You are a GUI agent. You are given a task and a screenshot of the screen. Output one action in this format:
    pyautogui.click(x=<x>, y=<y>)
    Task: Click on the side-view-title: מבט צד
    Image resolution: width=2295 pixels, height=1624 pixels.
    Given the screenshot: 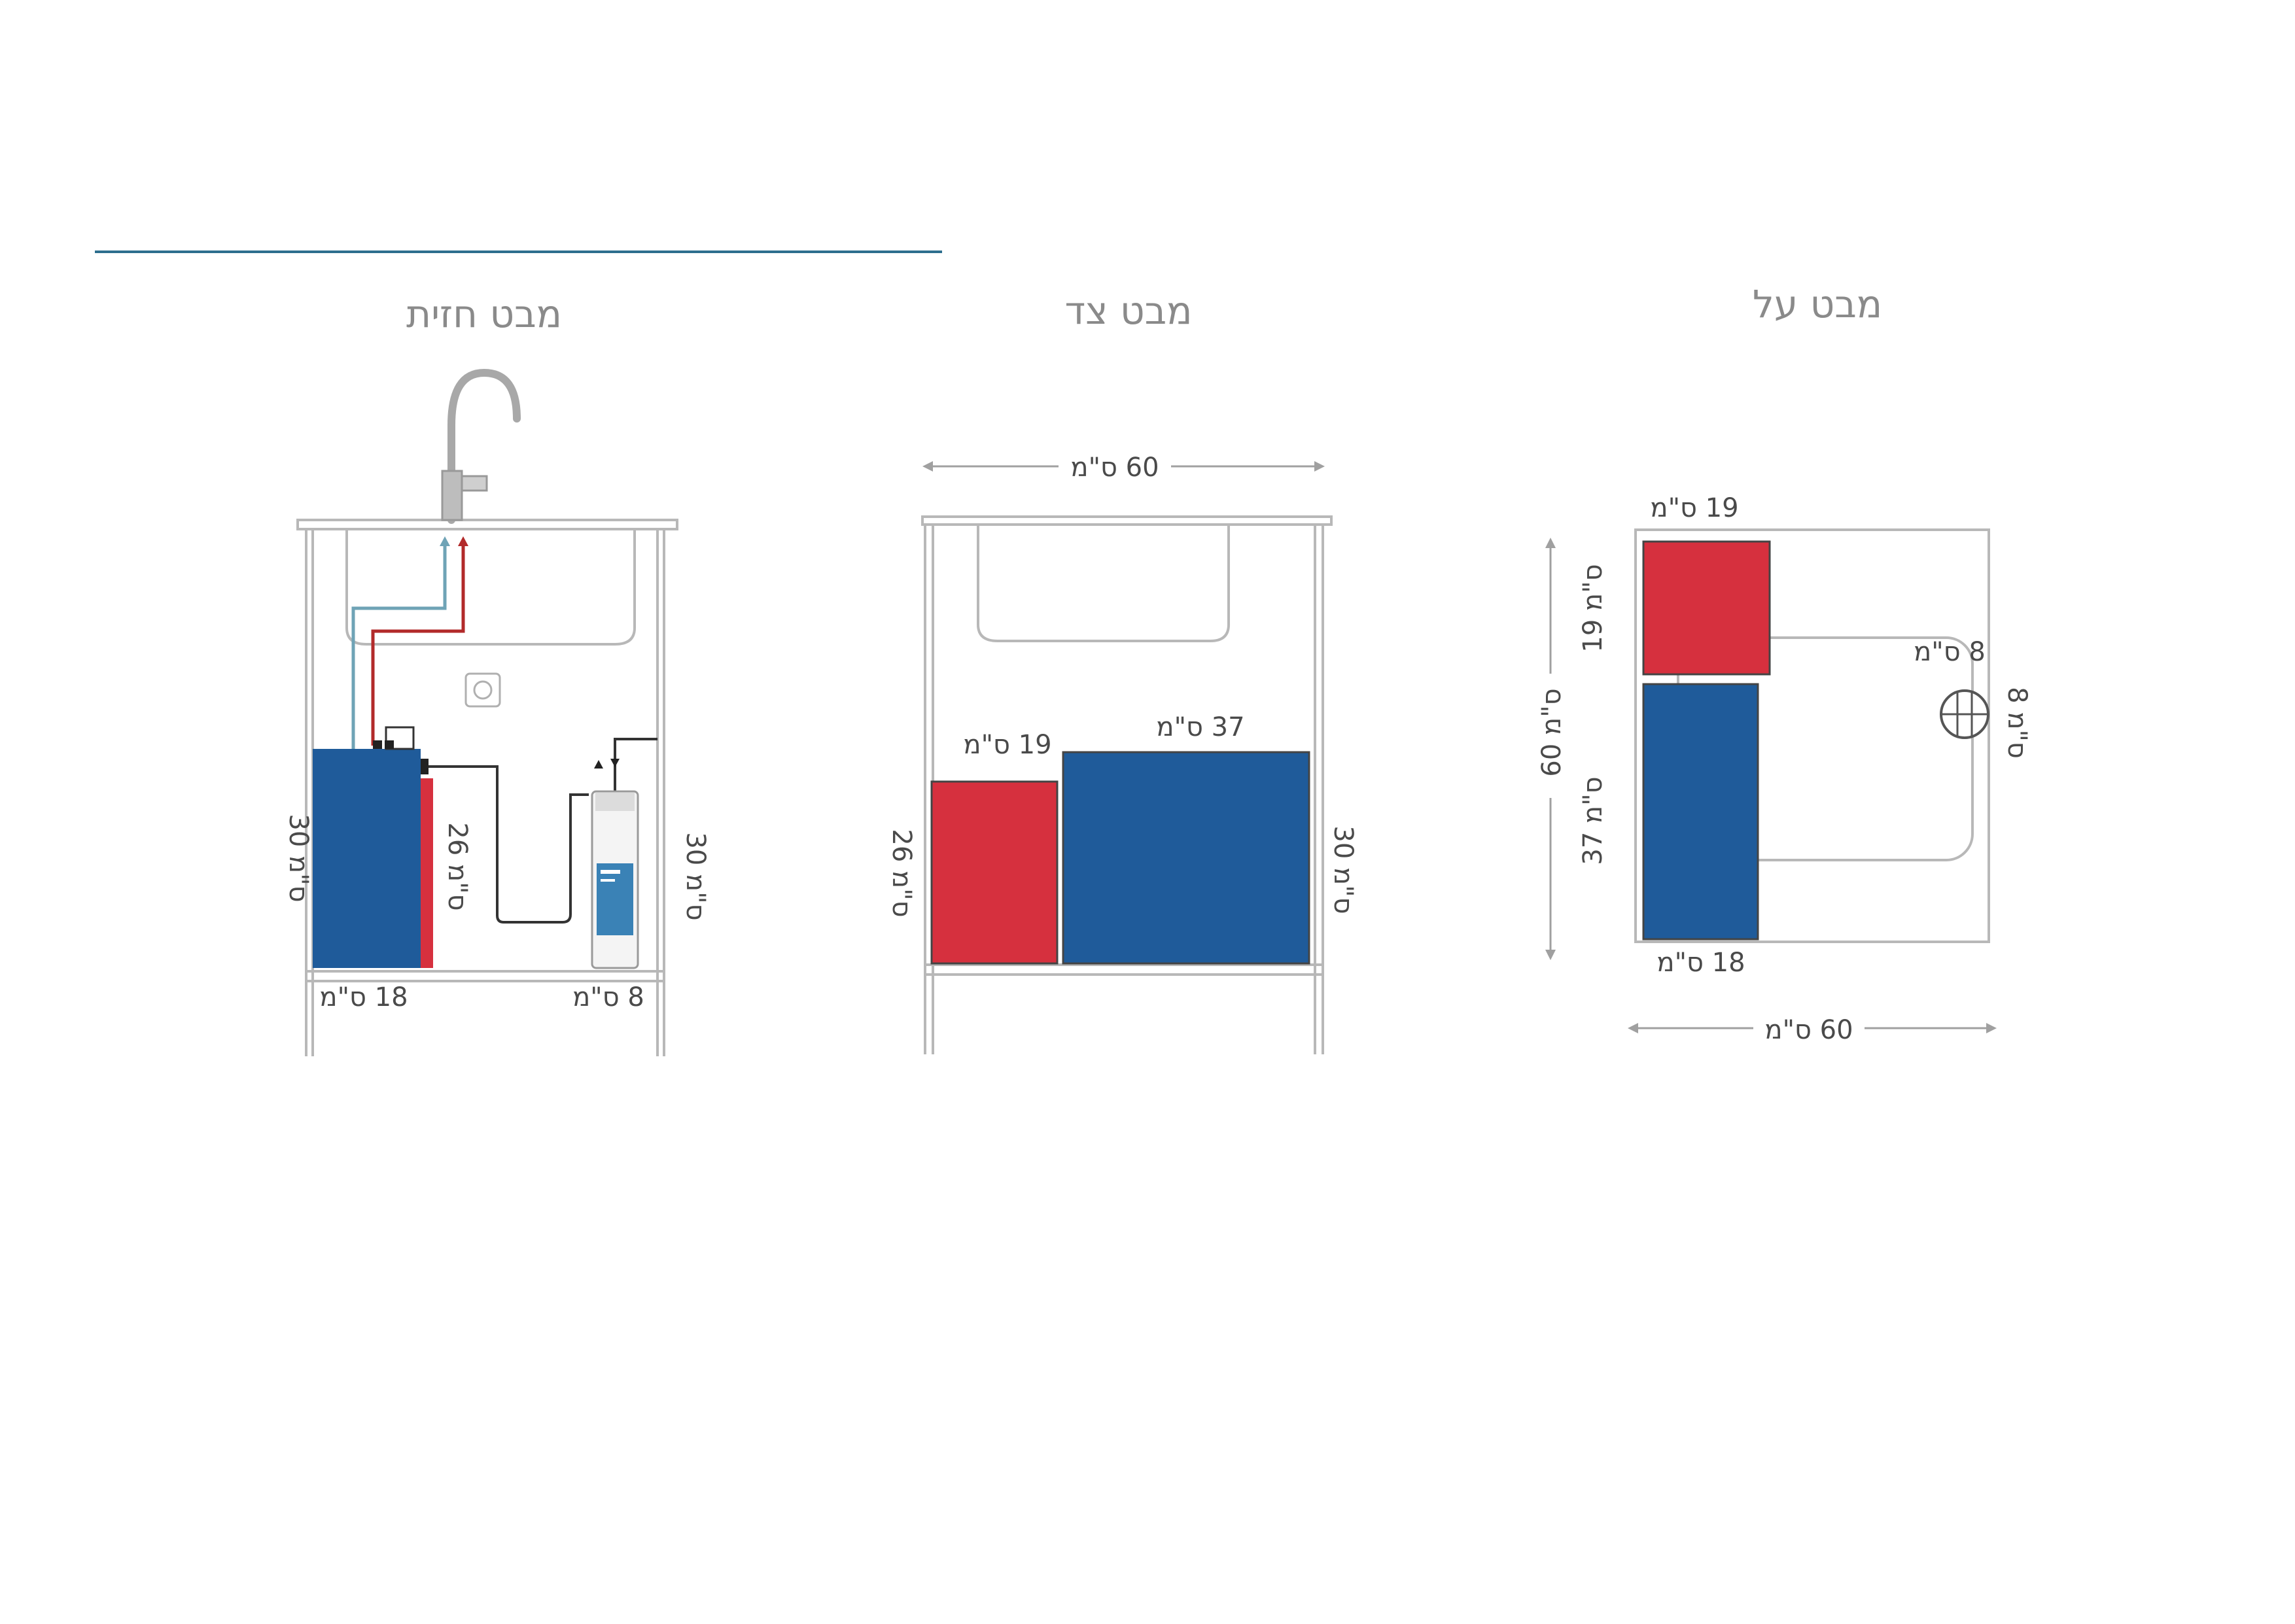 What is the action you would take?
    pyautogui.click(x=1128, y=310)
    